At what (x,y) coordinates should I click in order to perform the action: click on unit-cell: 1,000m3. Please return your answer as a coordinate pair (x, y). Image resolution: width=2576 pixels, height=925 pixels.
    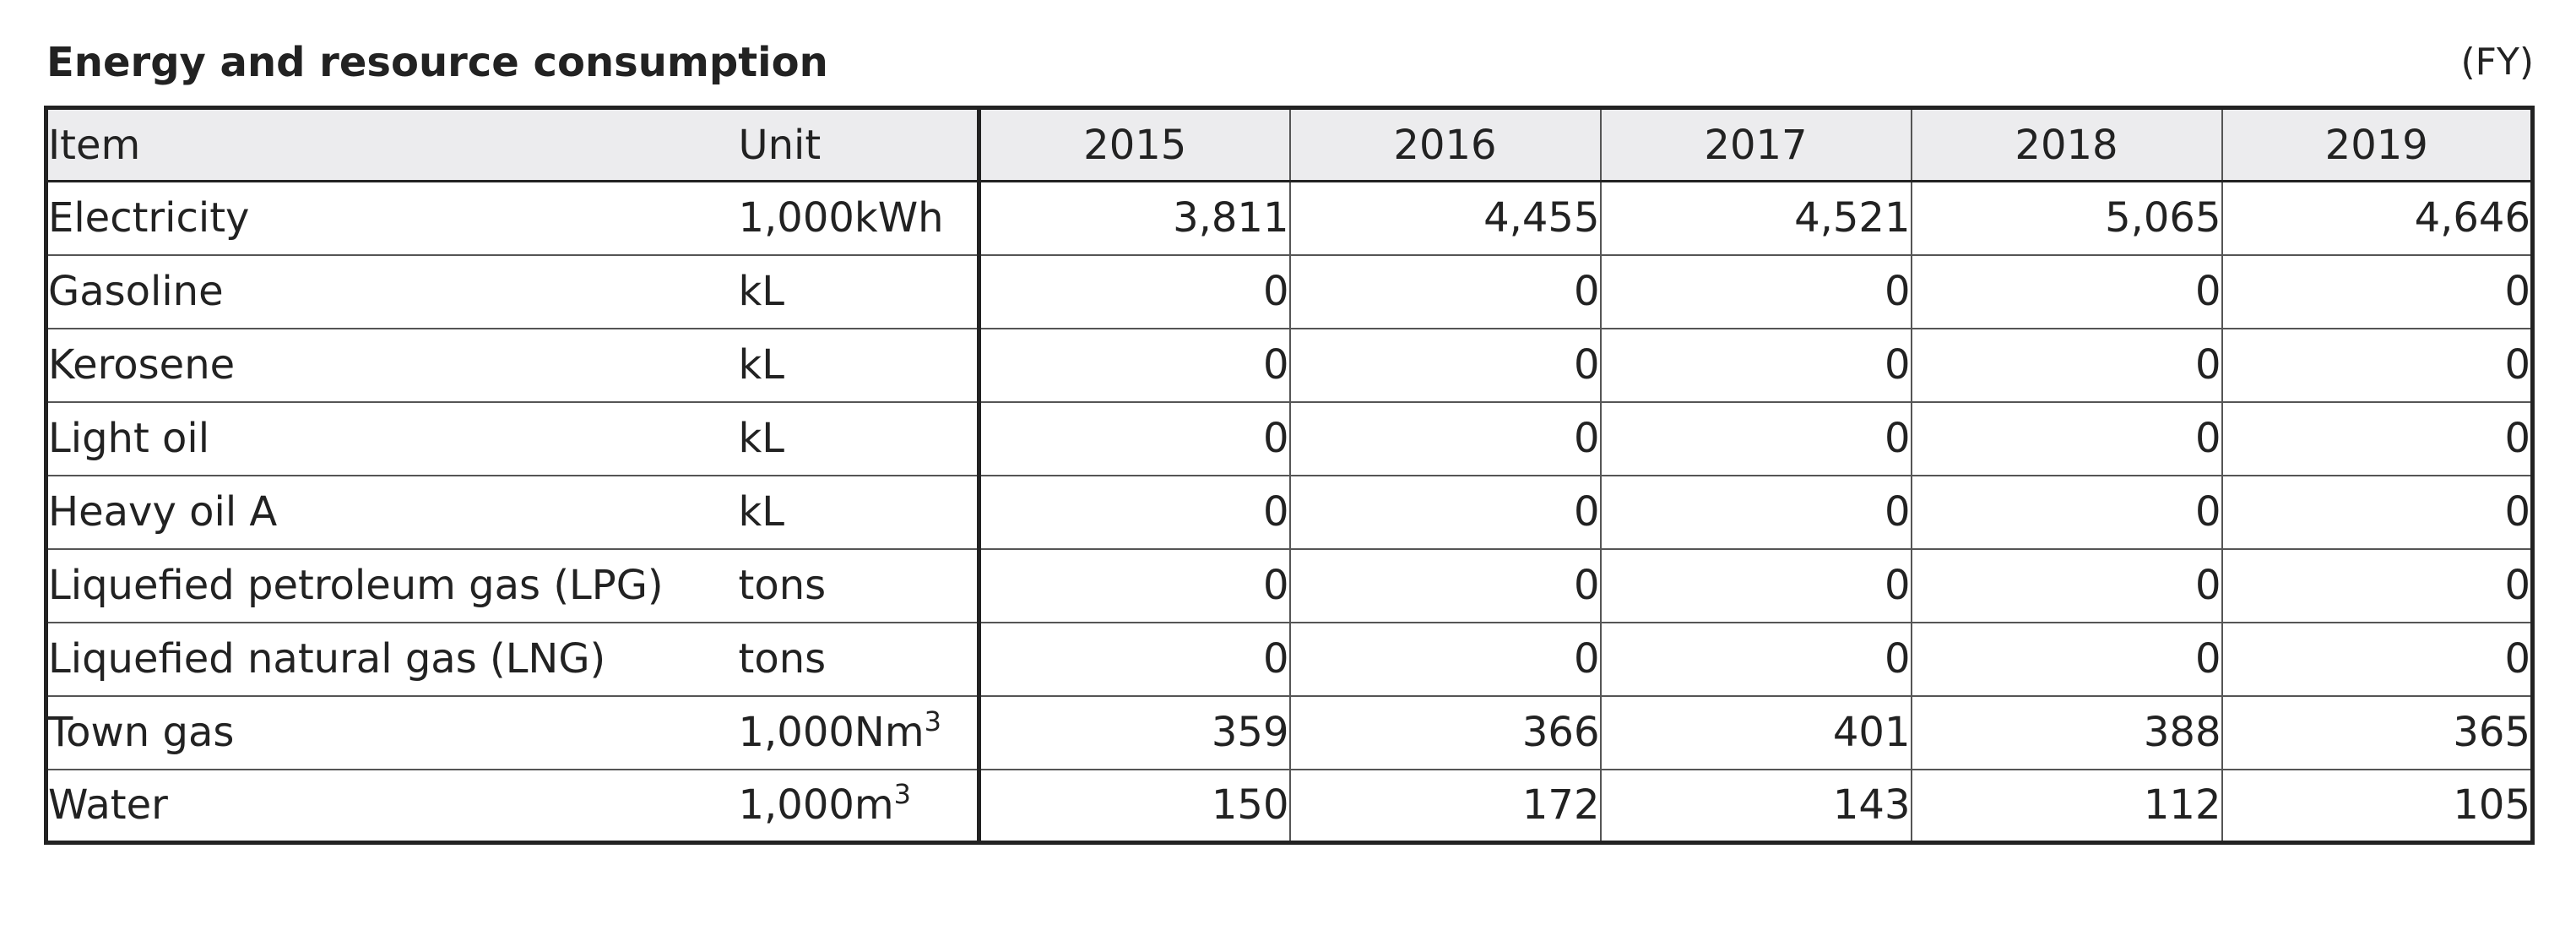
    Looking at the image, I should click on (859, 806).